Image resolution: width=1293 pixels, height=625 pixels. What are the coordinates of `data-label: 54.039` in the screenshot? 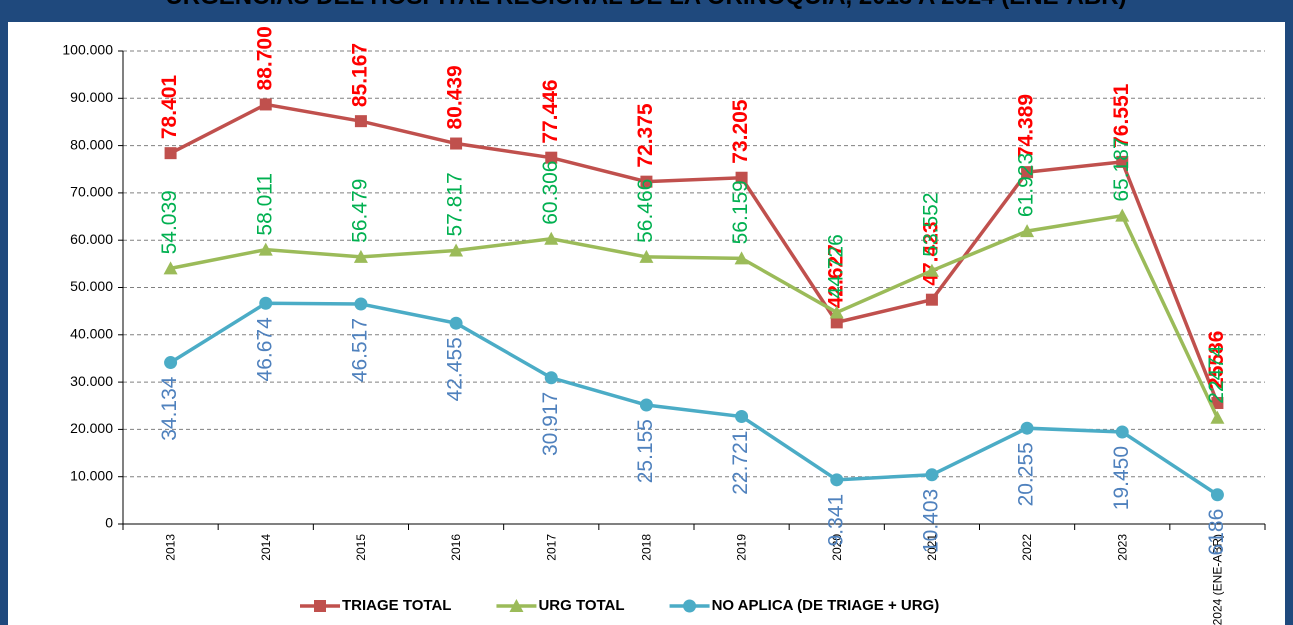 It's located at (169, 222).